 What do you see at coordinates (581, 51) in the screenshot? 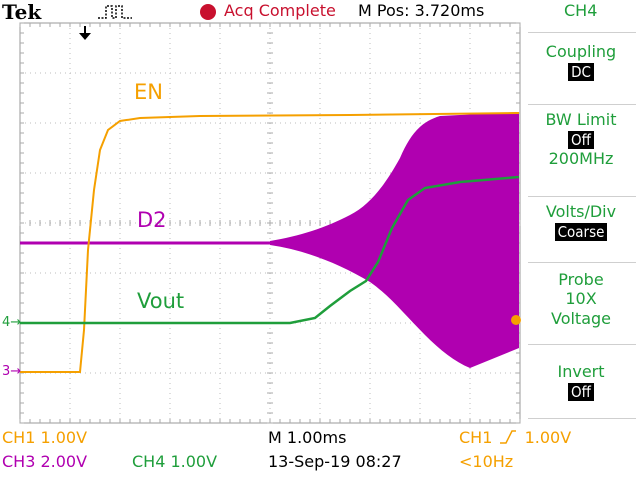
I see `coupling-label: Coupling` at bounding box center [581, 51].